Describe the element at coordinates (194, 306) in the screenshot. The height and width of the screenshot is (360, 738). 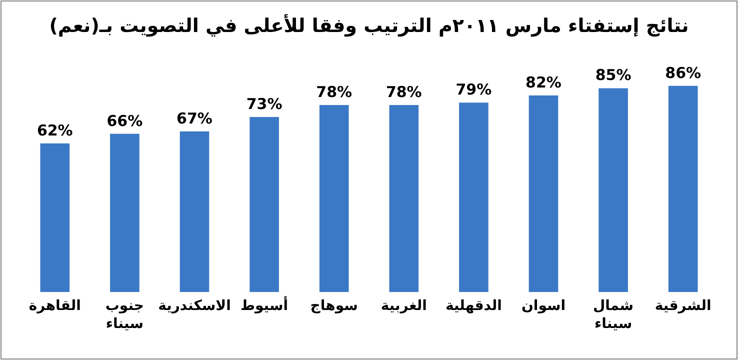
I see `x-tick-label: الاسكندرية` at that location.